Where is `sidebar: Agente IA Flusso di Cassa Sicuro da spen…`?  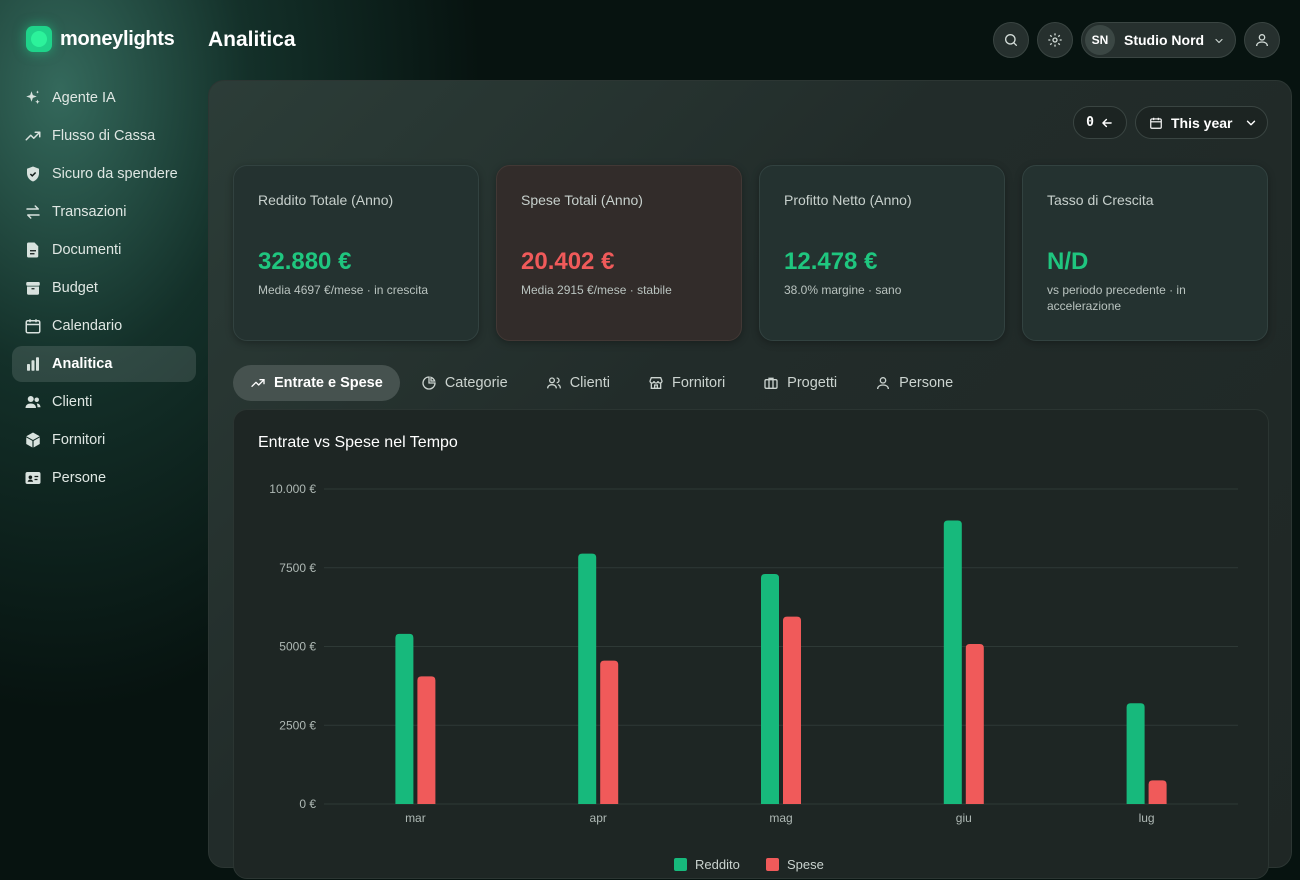 sidebar: Agente IA Flusso di Cassa Sicuro da spen… is located at coordinates (104, 289).